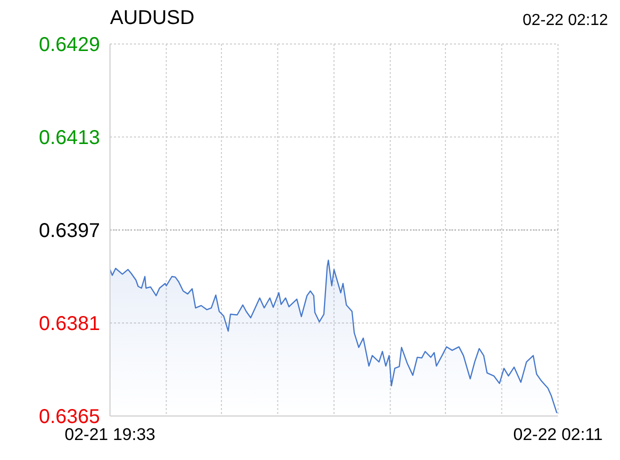 The height and width of the screenshot is (460, 620). Describe the element at coordinates (69, 138) in the screenshot. I see `y-tick-label: 0.6413` at that location.